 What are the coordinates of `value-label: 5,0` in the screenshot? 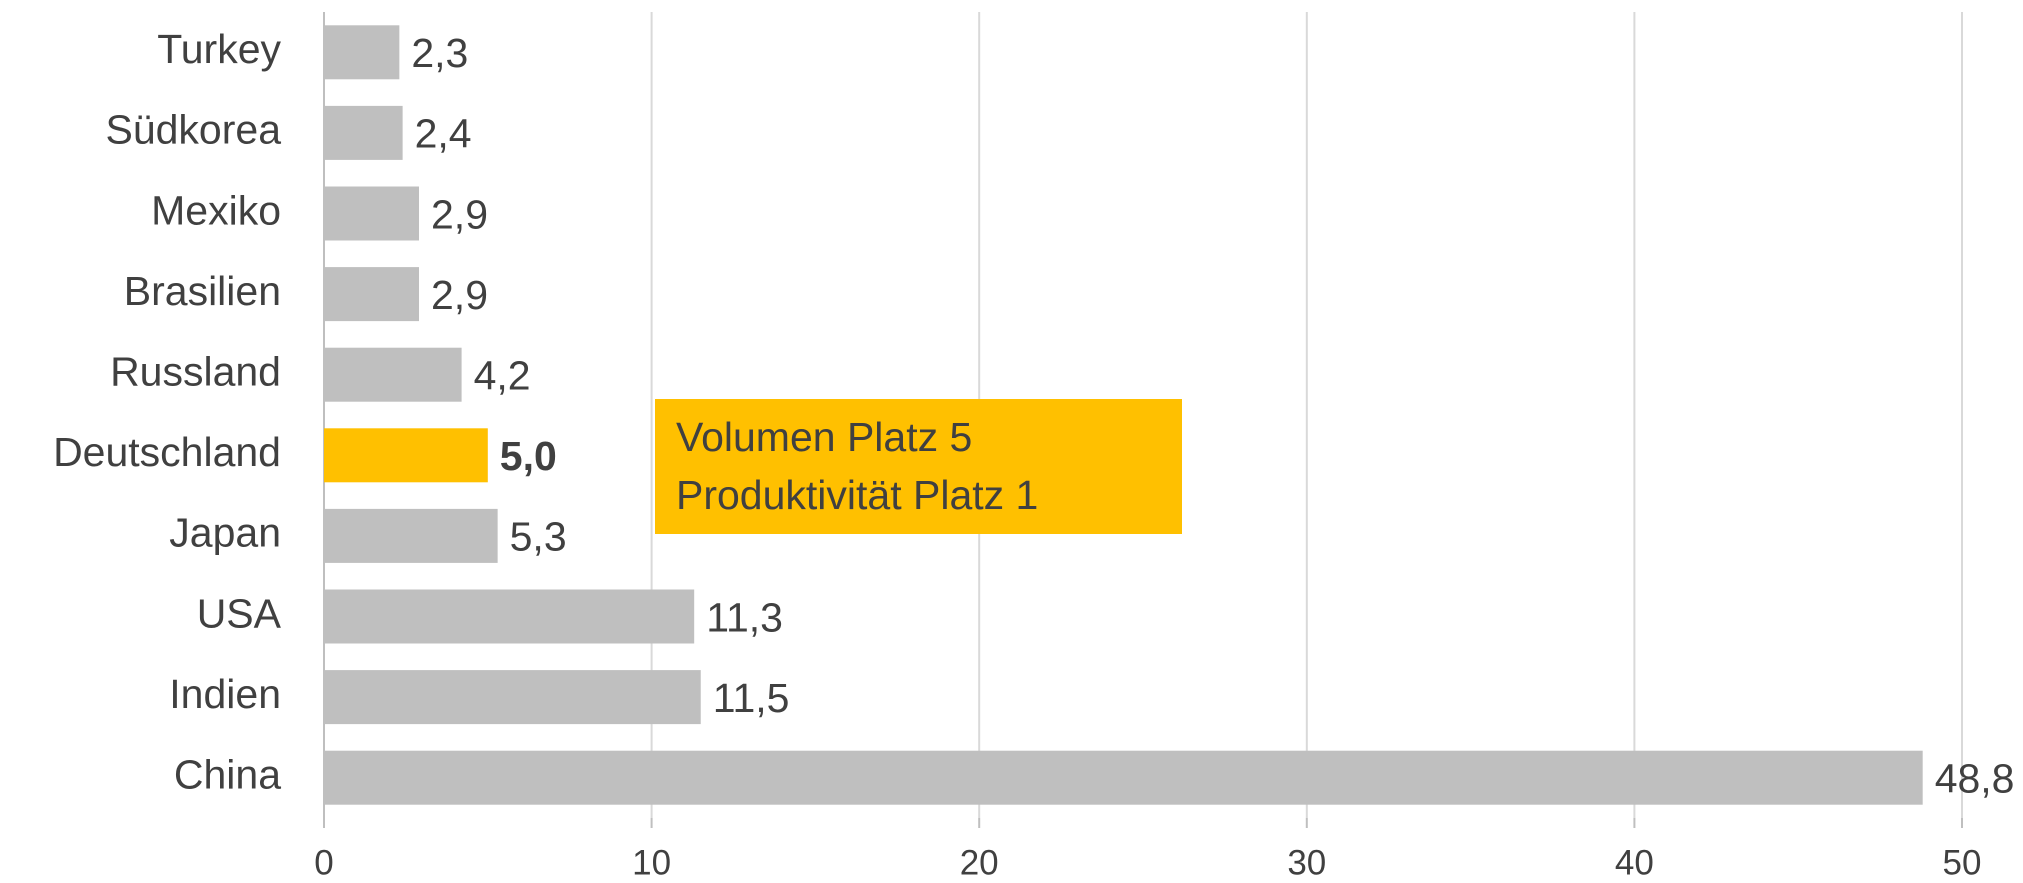 It's located at (528, 456).